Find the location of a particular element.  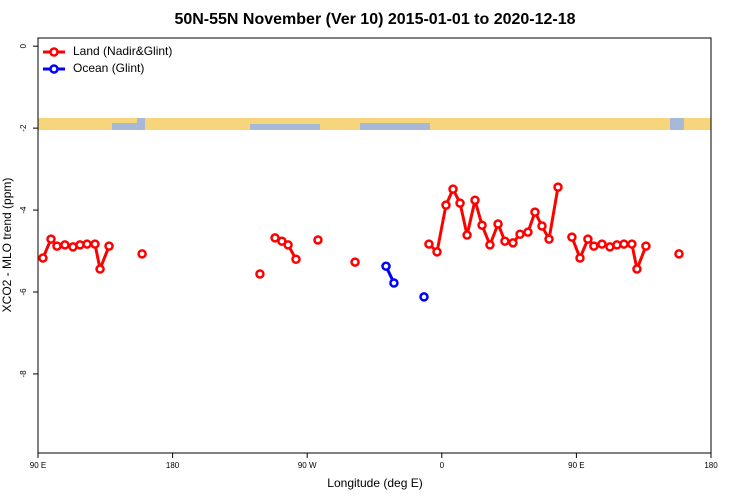

y-tick-label: -6 is located at coordinates (23, 292).